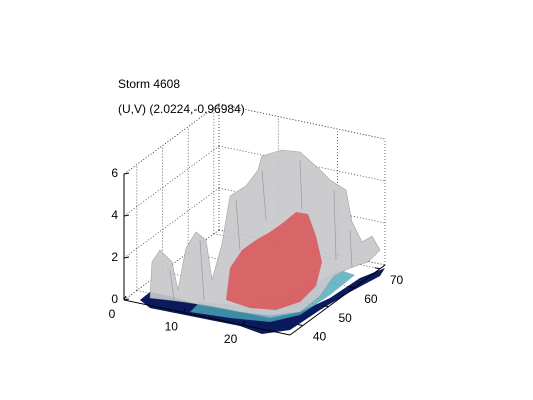 This screenshot has width=533, height=400. I want to click on red-core, so click(274, 261).